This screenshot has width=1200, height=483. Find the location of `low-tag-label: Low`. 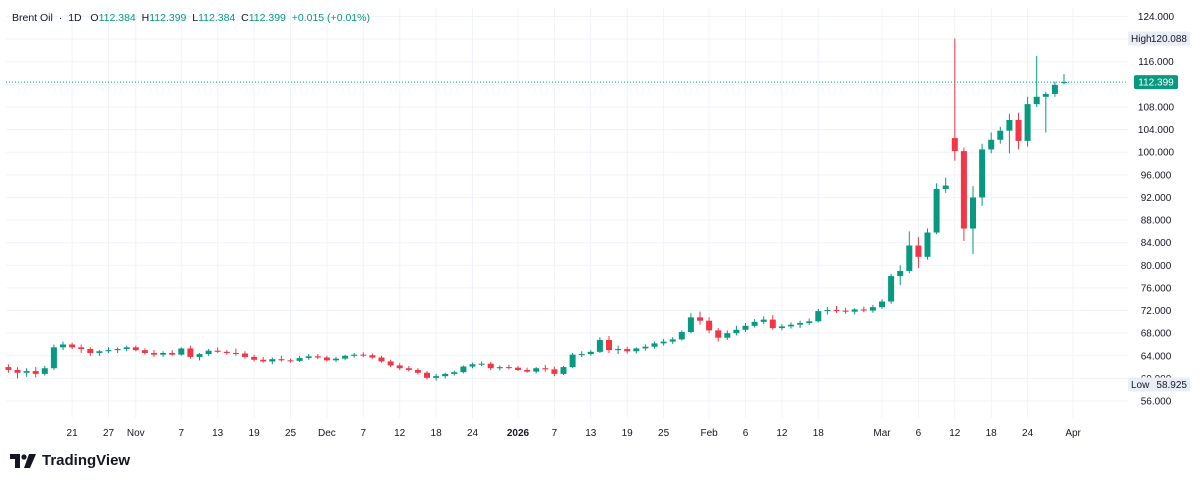

low-tag-label: Low is located at coordinates (1140, 385).